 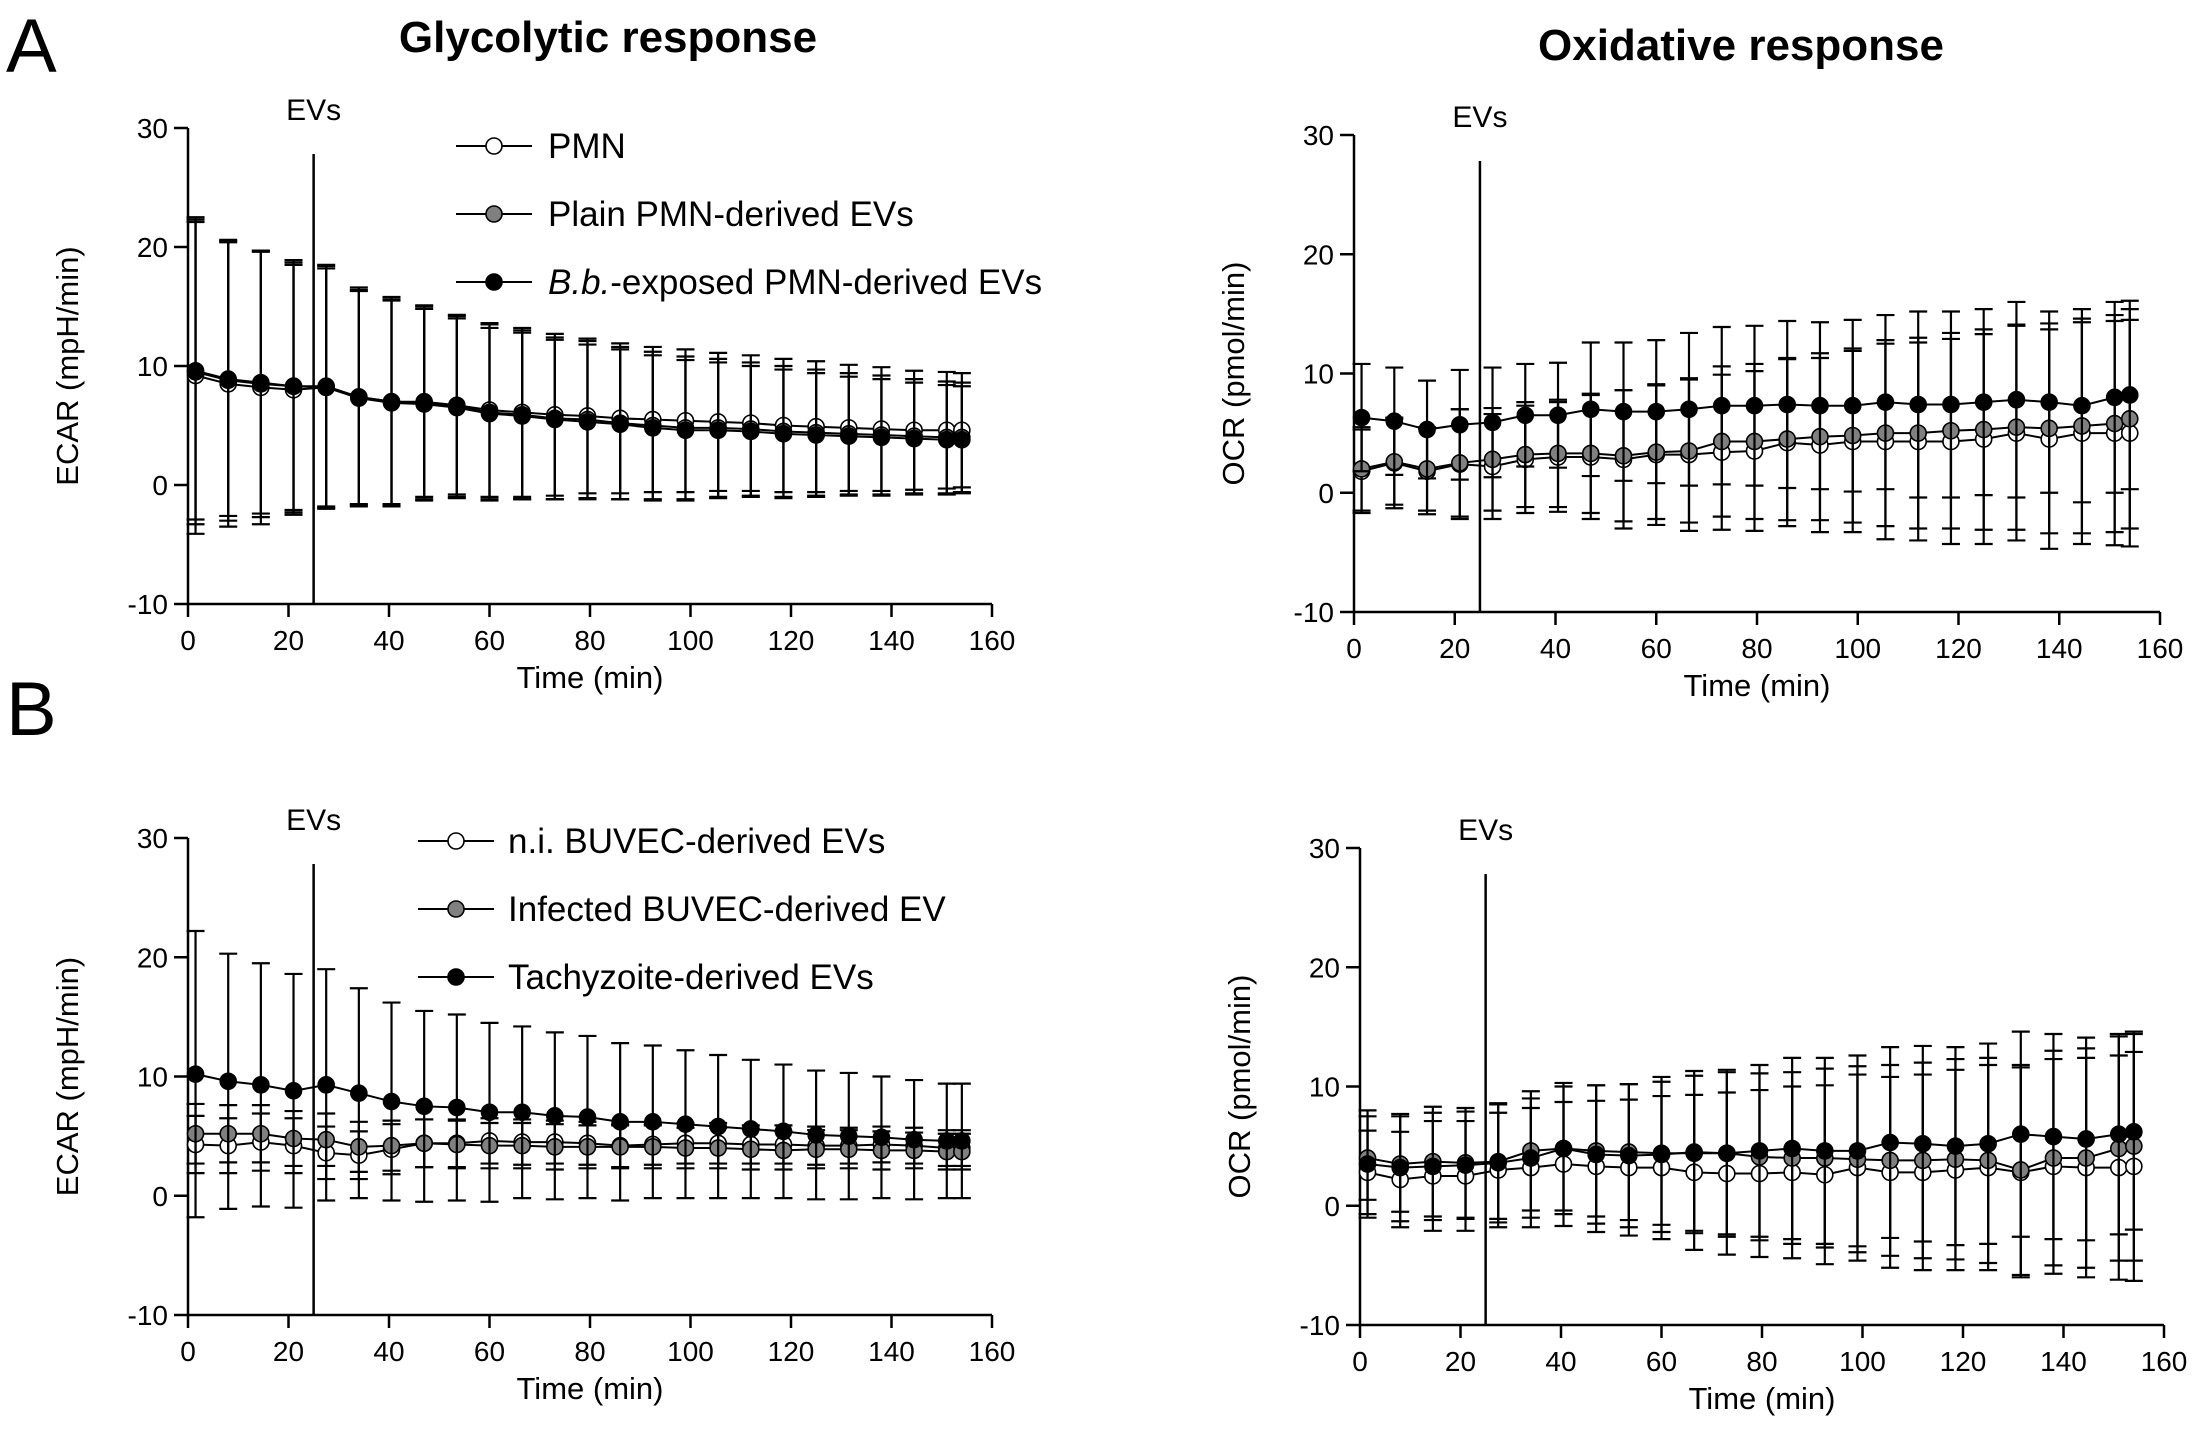 I want to click on legend-label-text: -exposed PMN-derived EVs, so click(x=826, y=282).